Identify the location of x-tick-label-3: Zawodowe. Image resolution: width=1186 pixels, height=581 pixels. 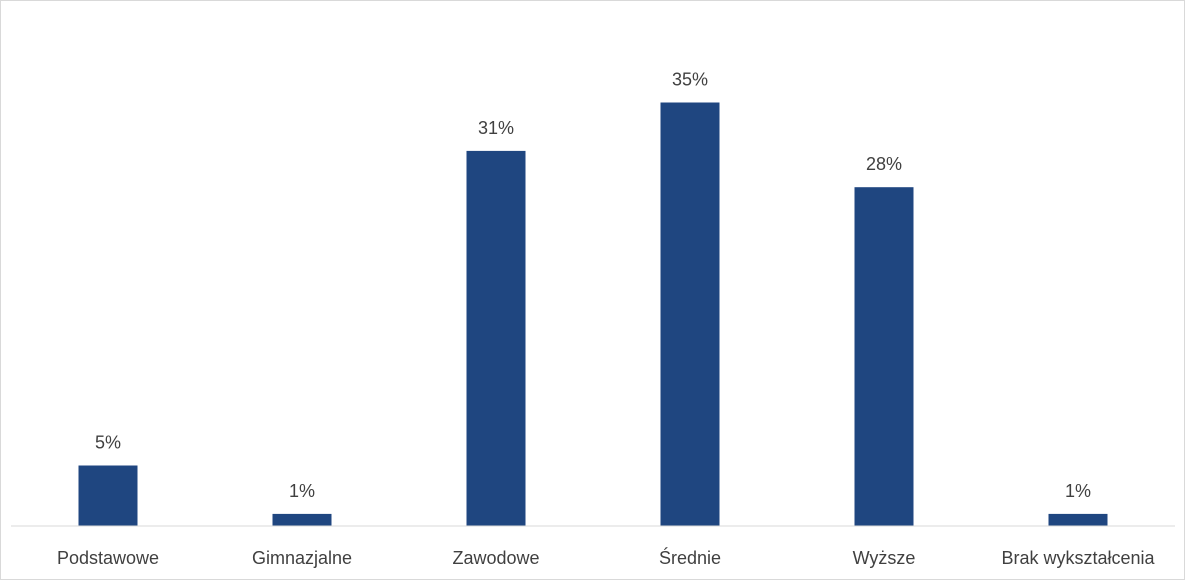
(495, 558).